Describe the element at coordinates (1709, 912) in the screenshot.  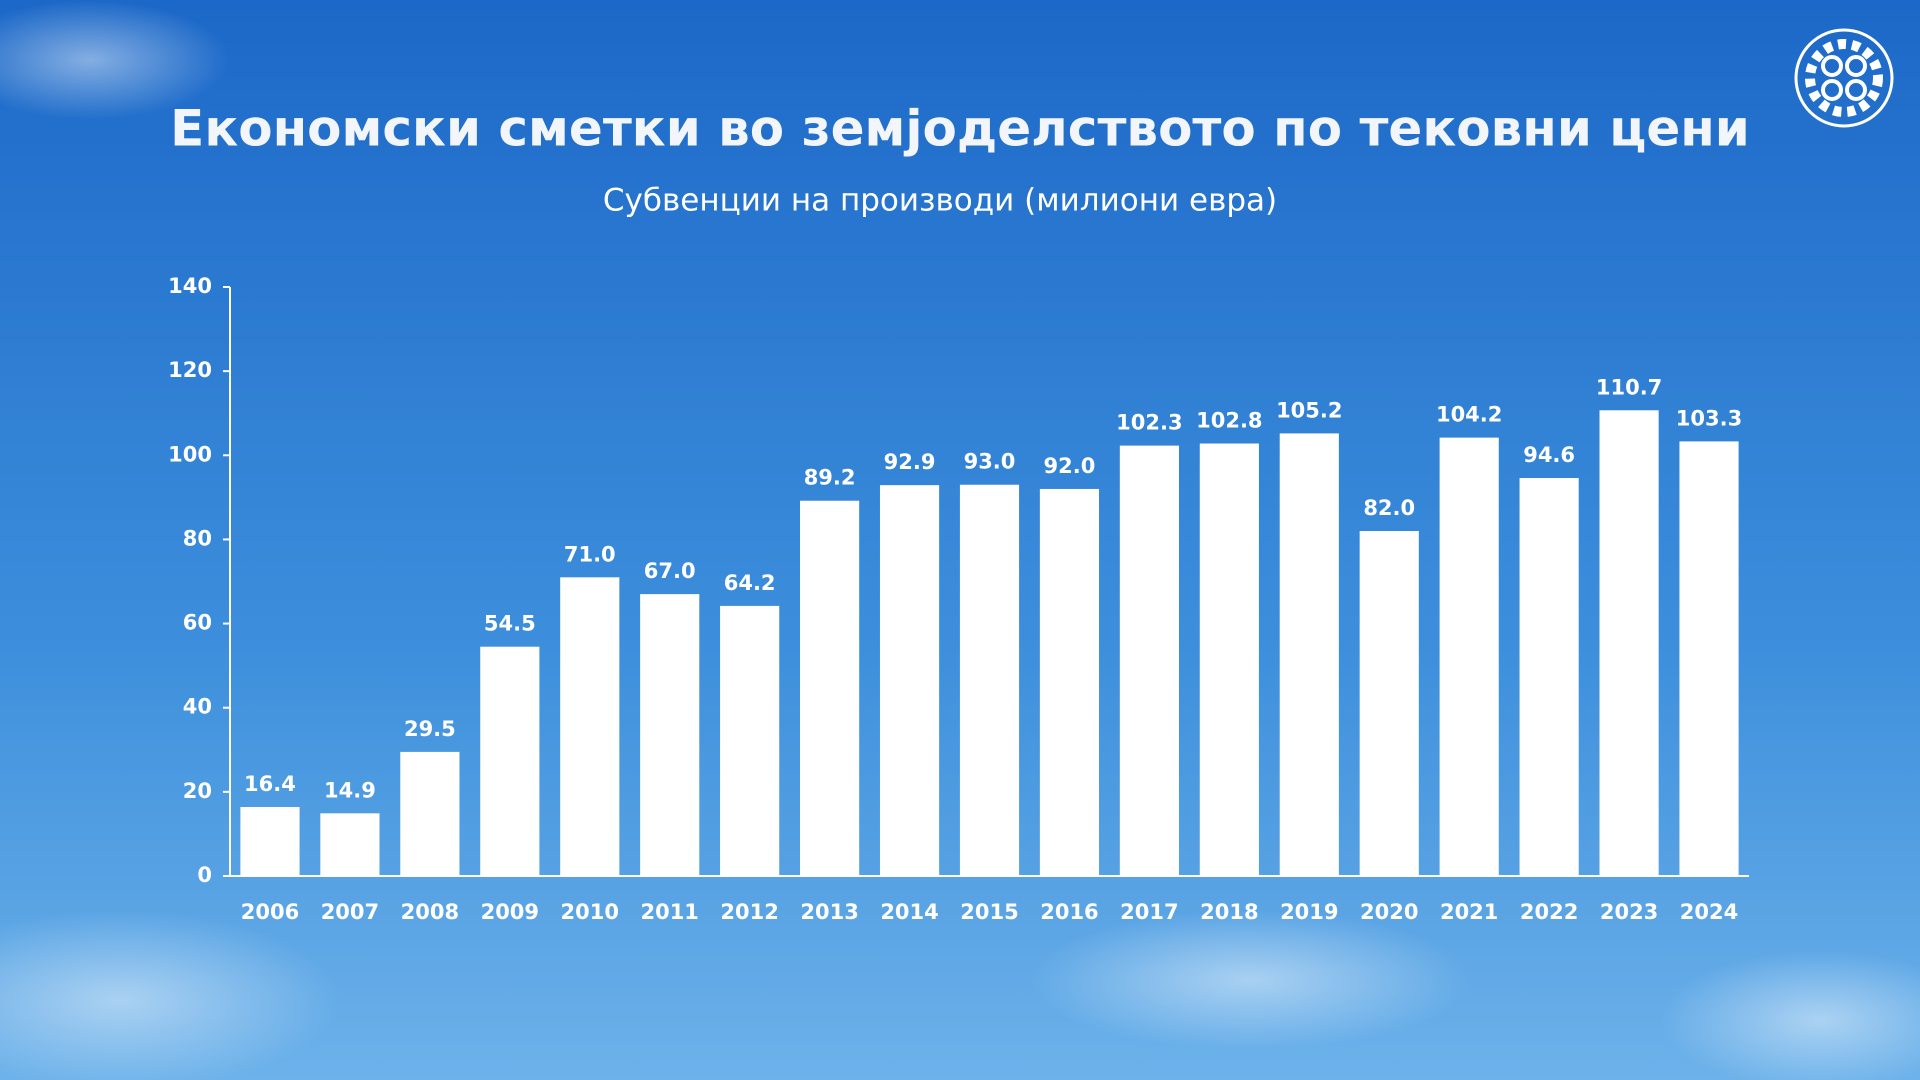
I see `x-tick-label: 2024` at that location.